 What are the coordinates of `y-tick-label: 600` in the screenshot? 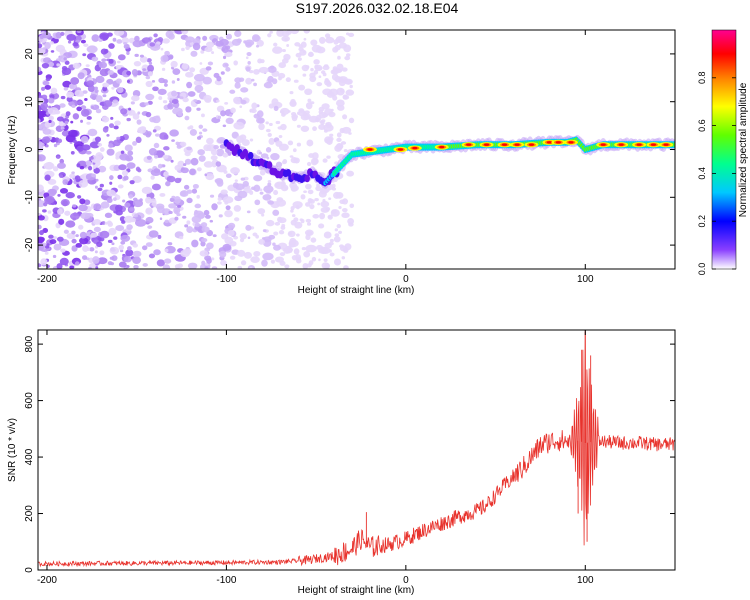 It's located at (29, 400).